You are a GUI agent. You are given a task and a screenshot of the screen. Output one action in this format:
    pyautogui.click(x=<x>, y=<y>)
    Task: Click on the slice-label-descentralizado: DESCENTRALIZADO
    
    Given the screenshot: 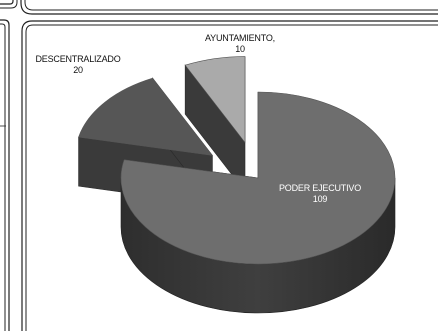 What is the action you would take?
    pyautogui.click(x=78, y=59)
    